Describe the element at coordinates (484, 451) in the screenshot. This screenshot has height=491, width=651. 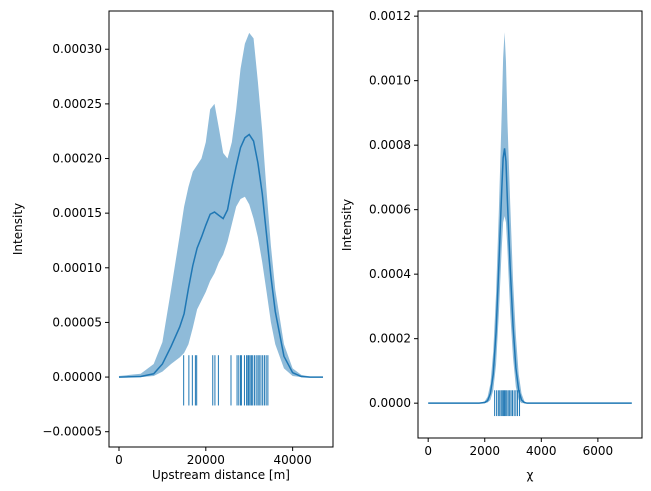
I see `right-x-tick-label: 2000` at that location.